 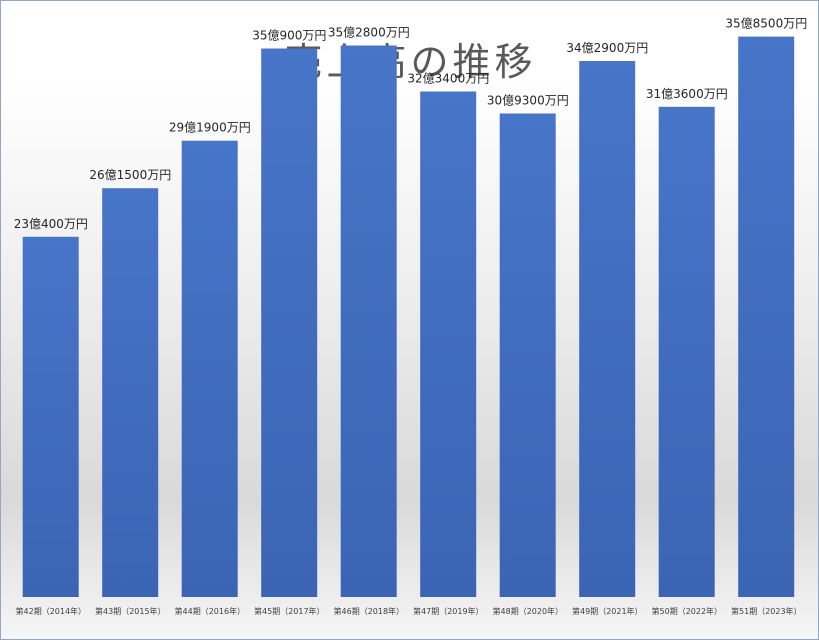 I want to click on data-label-6: 32億3400万円, so click(x=448, y=79).